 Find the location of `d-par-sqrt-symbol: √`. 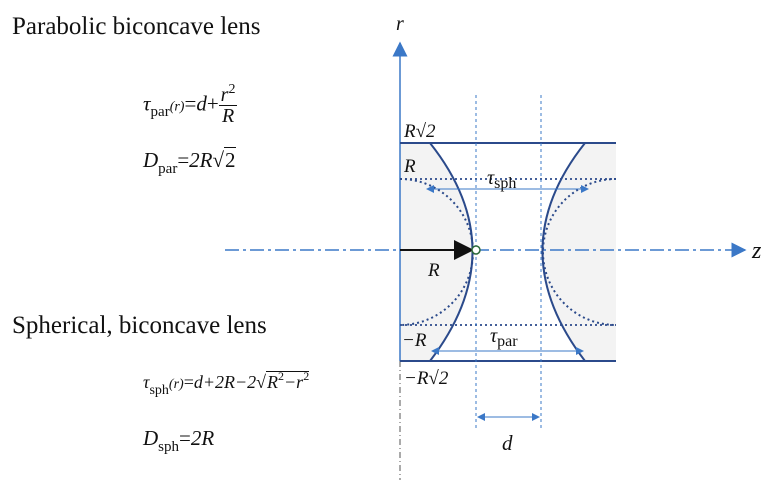

d-par-sqrt-symbol: √ is located at coordinates (218, 160).